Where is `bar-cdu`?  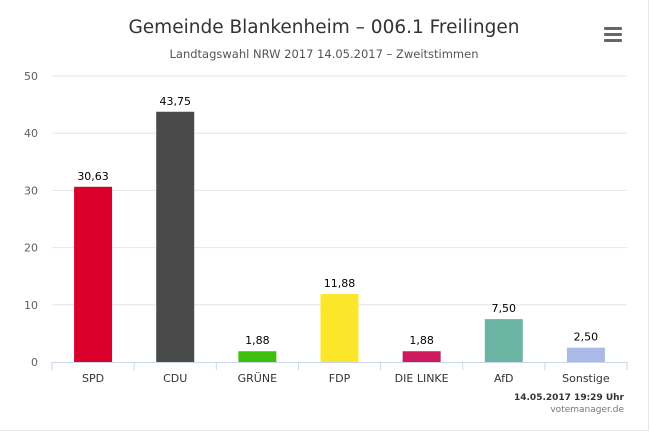
bar-cdu is located at coordinates (175, 236).